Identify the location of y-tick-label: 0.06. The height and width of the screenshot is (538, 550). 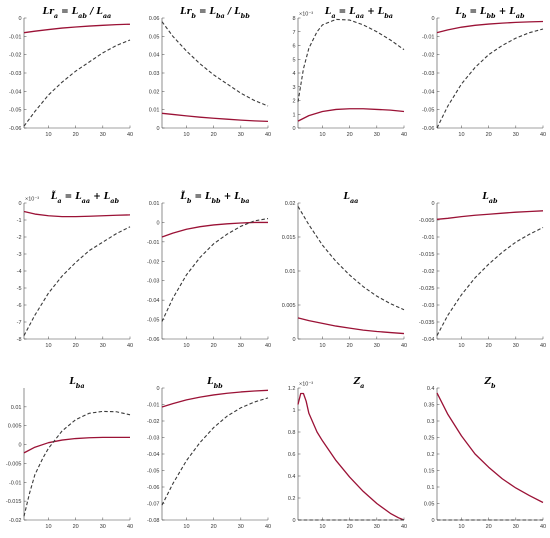
(154, 19).